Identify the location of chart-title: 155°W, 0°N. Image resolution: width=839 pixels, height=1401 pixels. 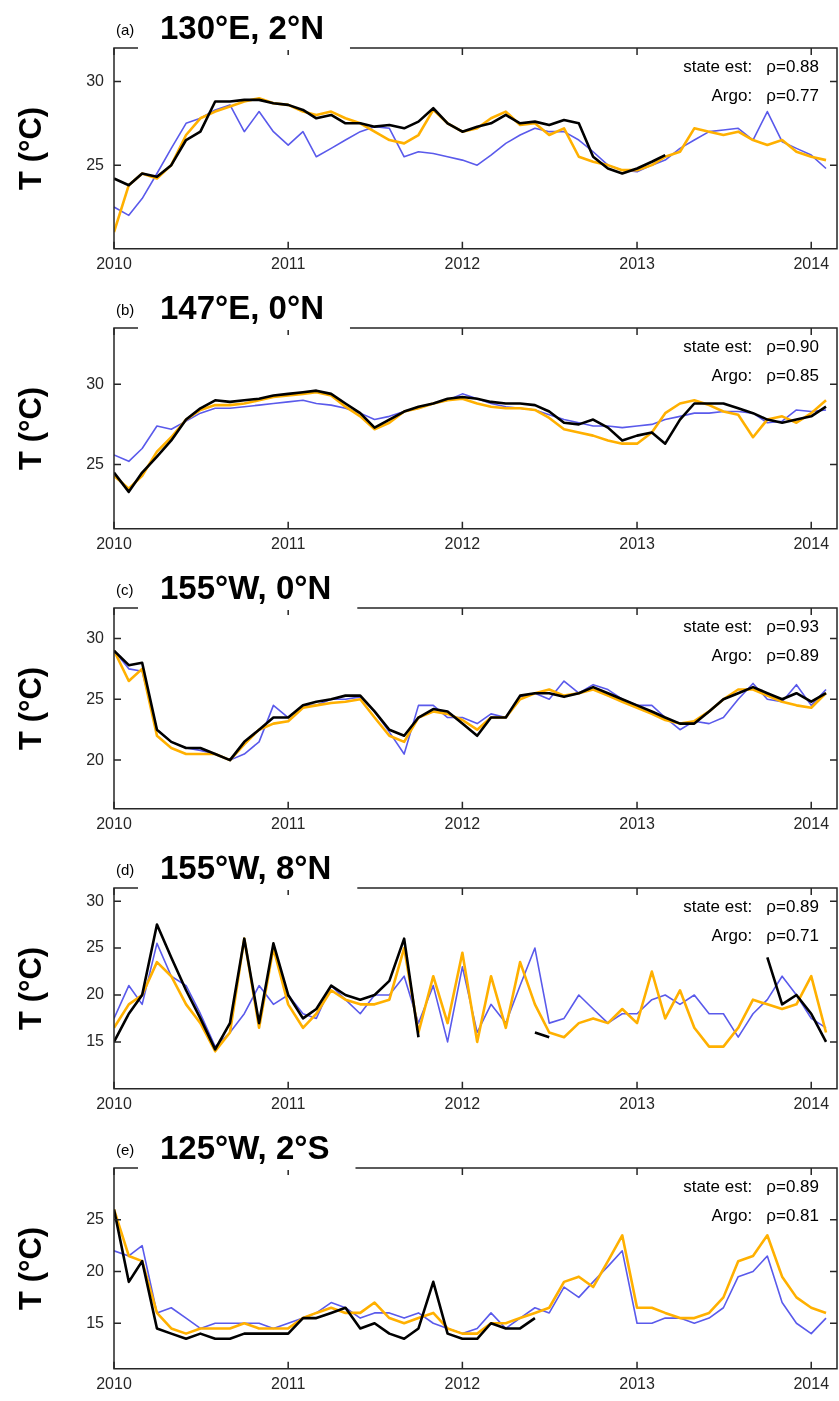
(246, 587).